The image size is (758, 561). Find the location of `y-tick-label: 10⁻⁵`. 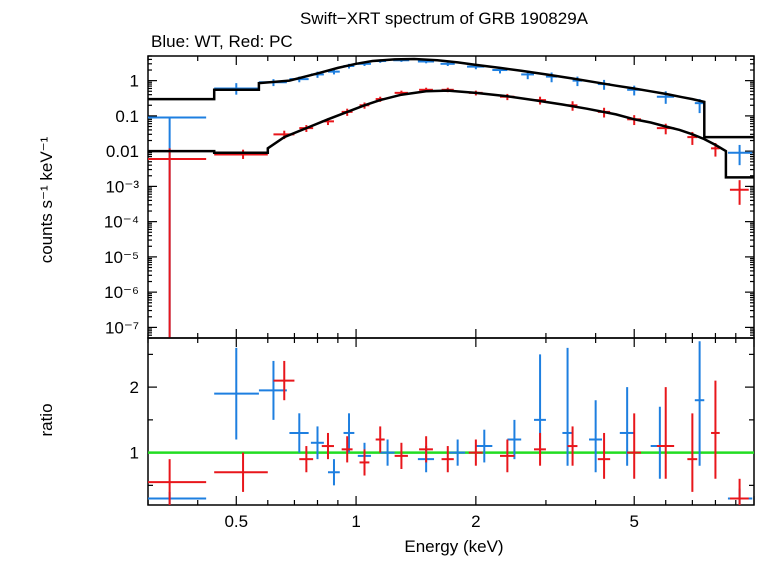

y-tick-label: 10⁻⁵ is located at coordinates (121, 257).